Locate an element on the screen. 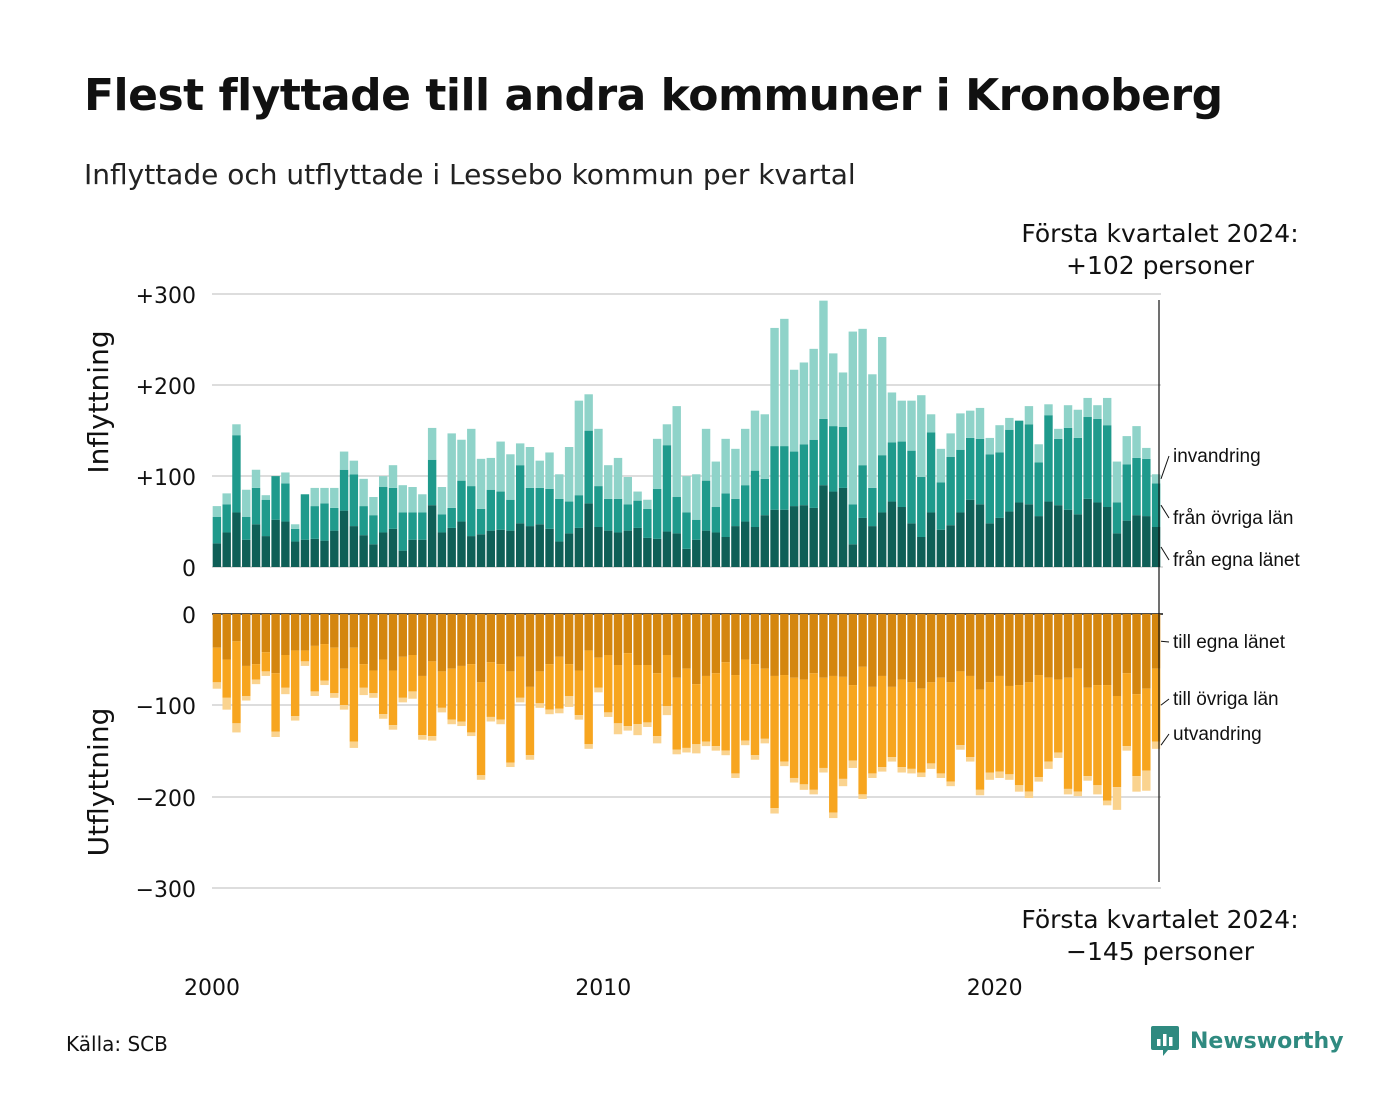 This screenshot has height=1120, width=1400. bar-inflyttning-3-q14 is located at coordinates (344, 460).